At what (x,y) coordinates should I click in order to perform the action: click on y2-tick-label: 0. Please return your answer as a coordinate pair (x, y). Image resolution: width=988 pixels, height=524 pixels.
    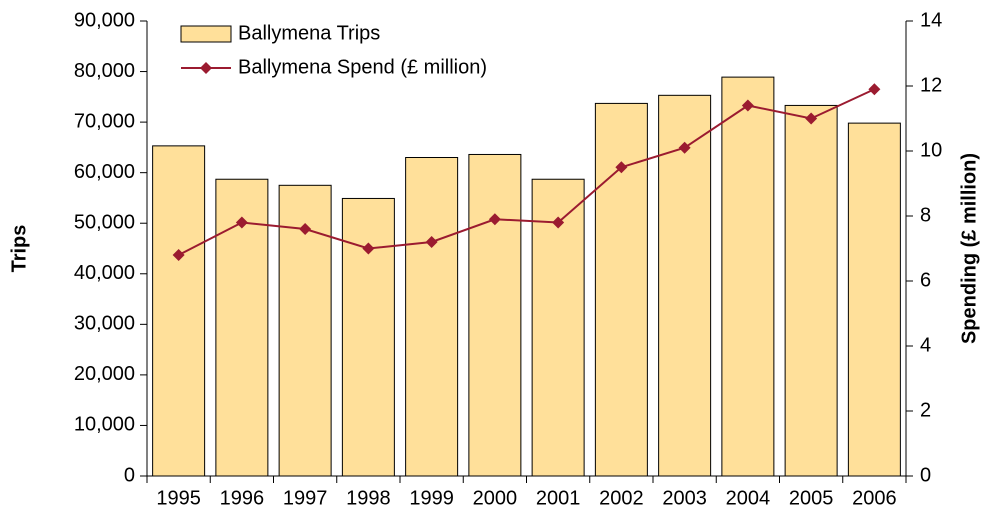
    Looking at the image, I should click on (925, 475).